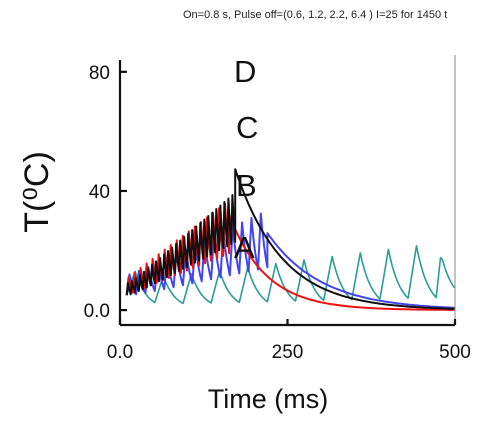 The image size is (490, 423). What do you see at coordinates (455, 352) in the screenshot?
I see `x-tick-label: 500` at bounding box center [455, 352].